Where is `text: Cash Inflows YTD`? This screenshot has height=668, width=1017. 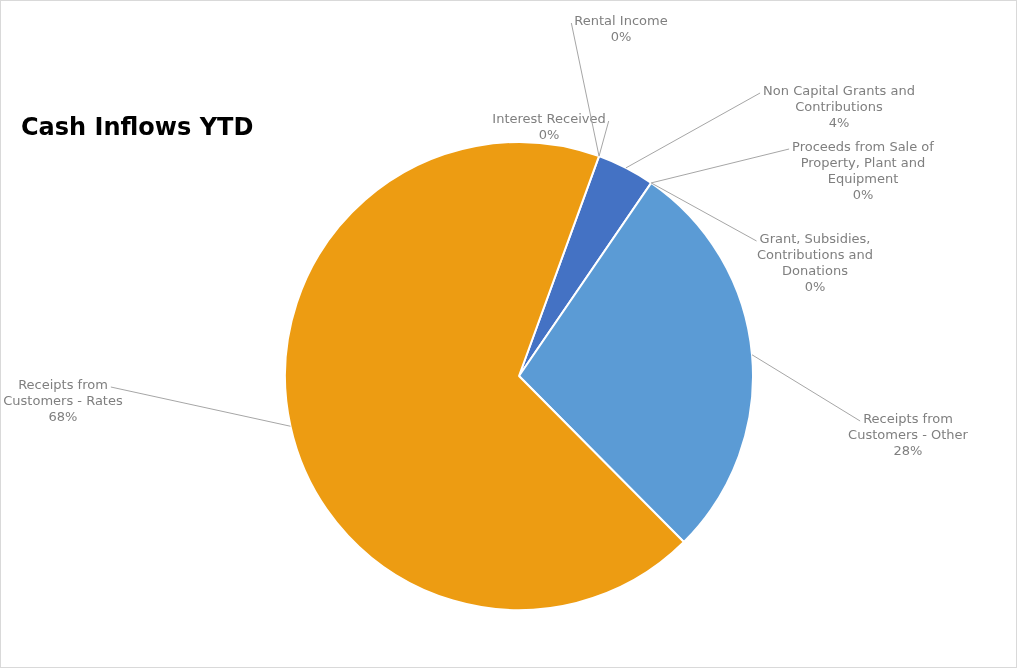 text: Cash Inflows YTD is located at coordinates (137, 127).